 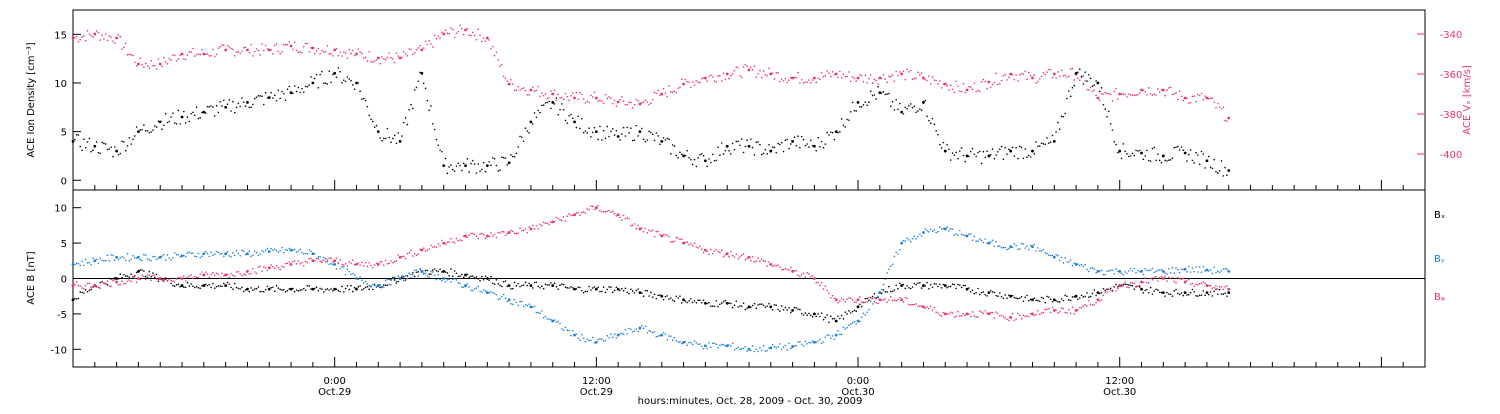 I want to click on legend-entry-2: Bᵩ, so click(x=1439, y=297).